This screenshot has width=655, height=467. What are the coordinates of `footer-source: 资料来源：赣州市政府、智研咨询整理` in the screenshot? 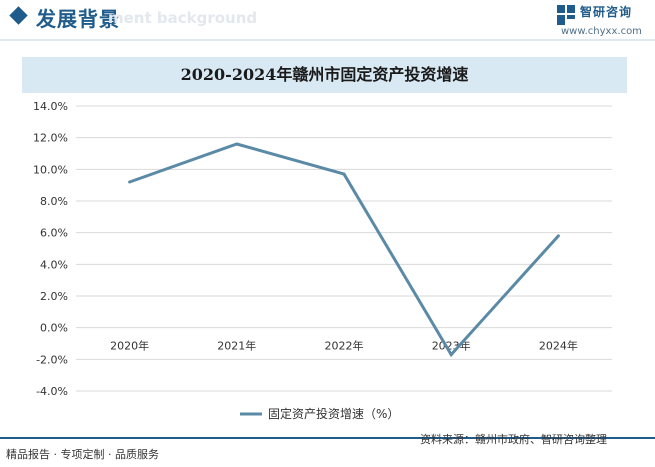 It's located at (513, 439).